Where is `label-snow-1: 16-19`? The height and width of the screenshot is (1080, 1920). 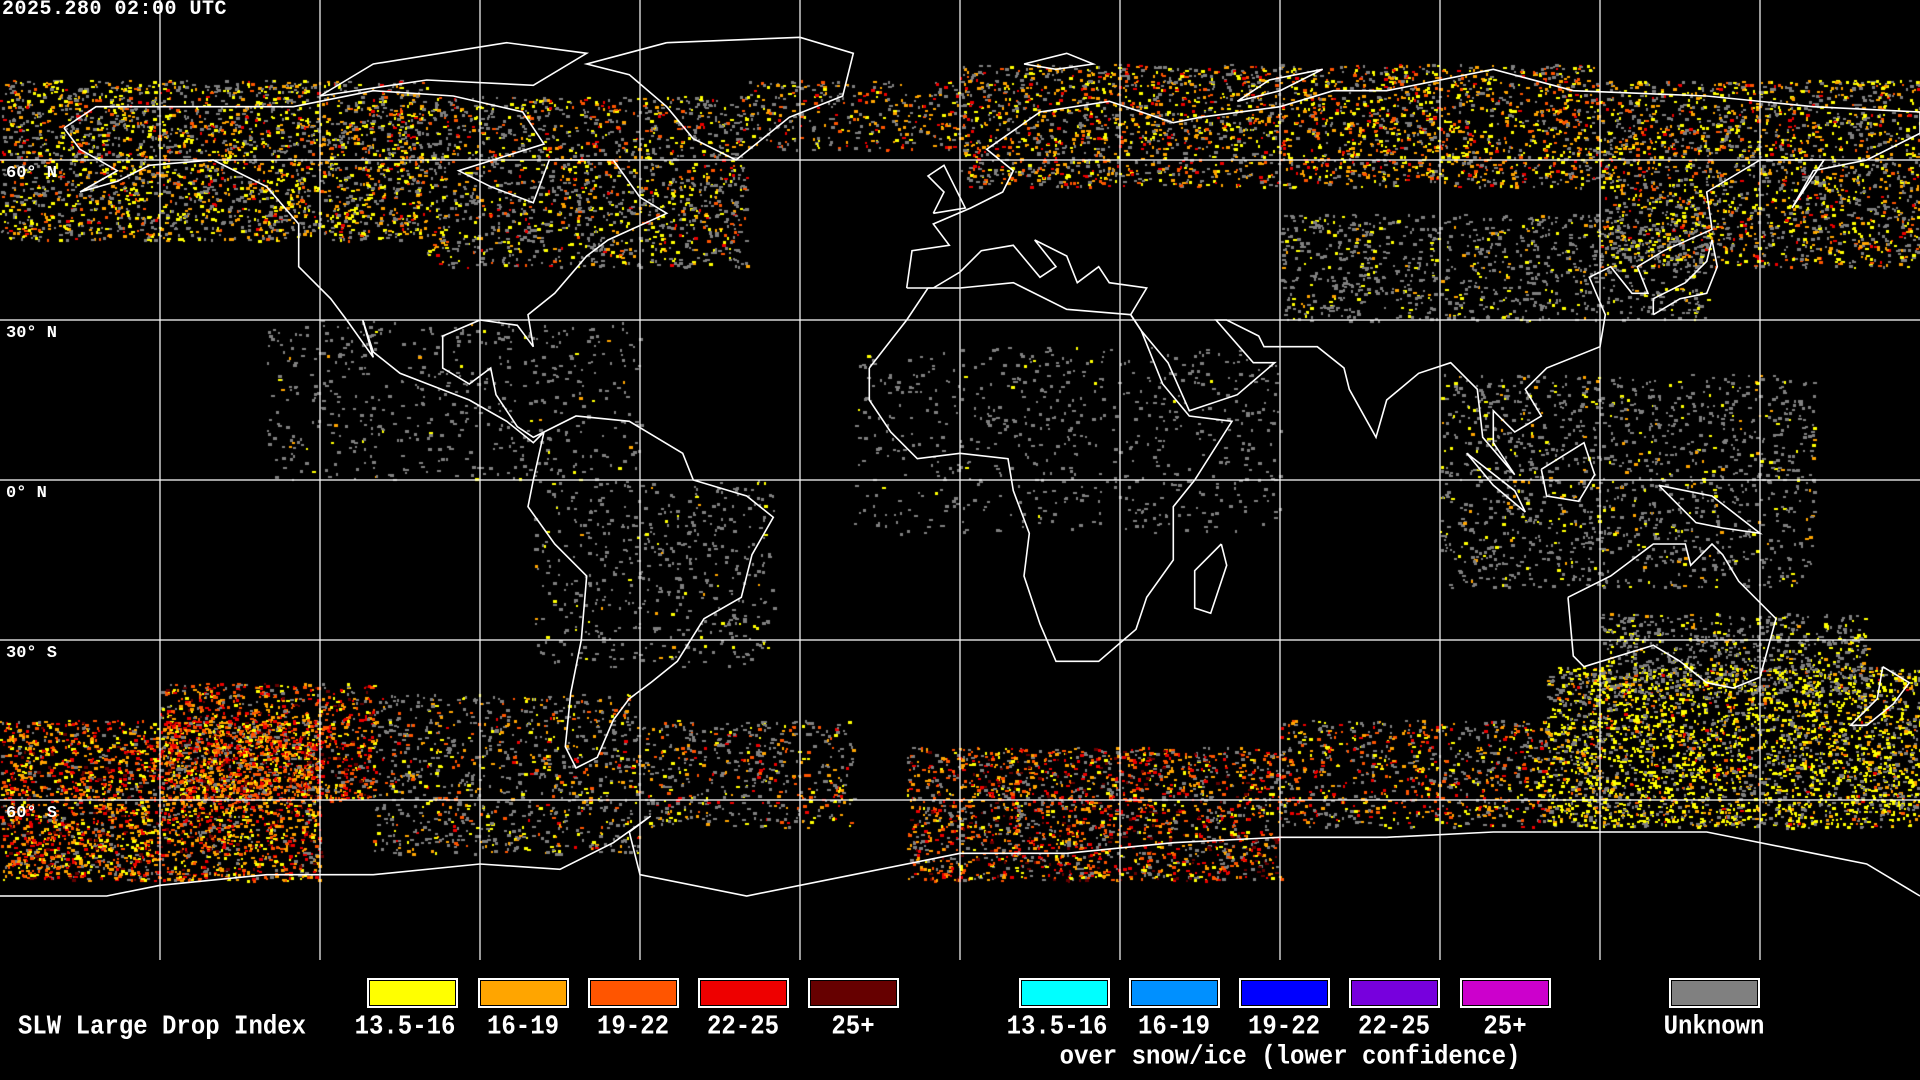
label-snow-1: 16-19 is located at coordinates (1173, 1027).